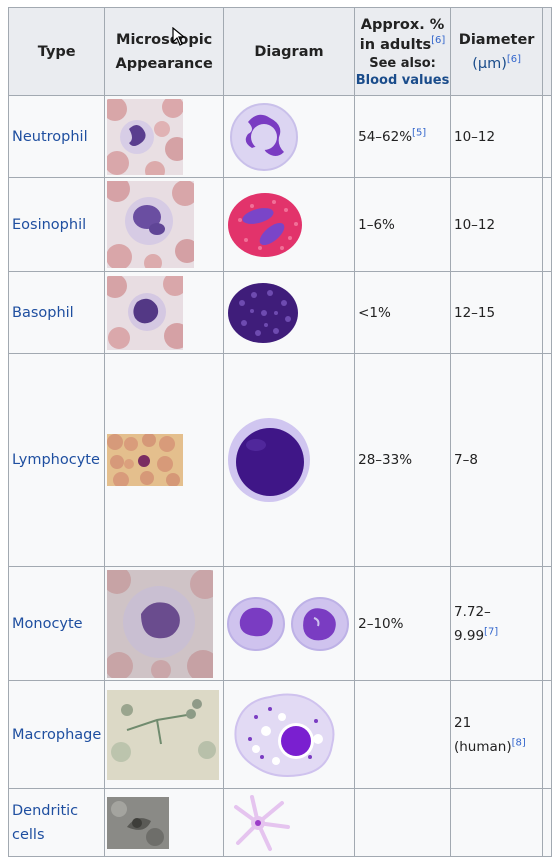 Image resolution: width=552 pixels, height=866 pixels. I want to click on header-extra, so click(547, 51).